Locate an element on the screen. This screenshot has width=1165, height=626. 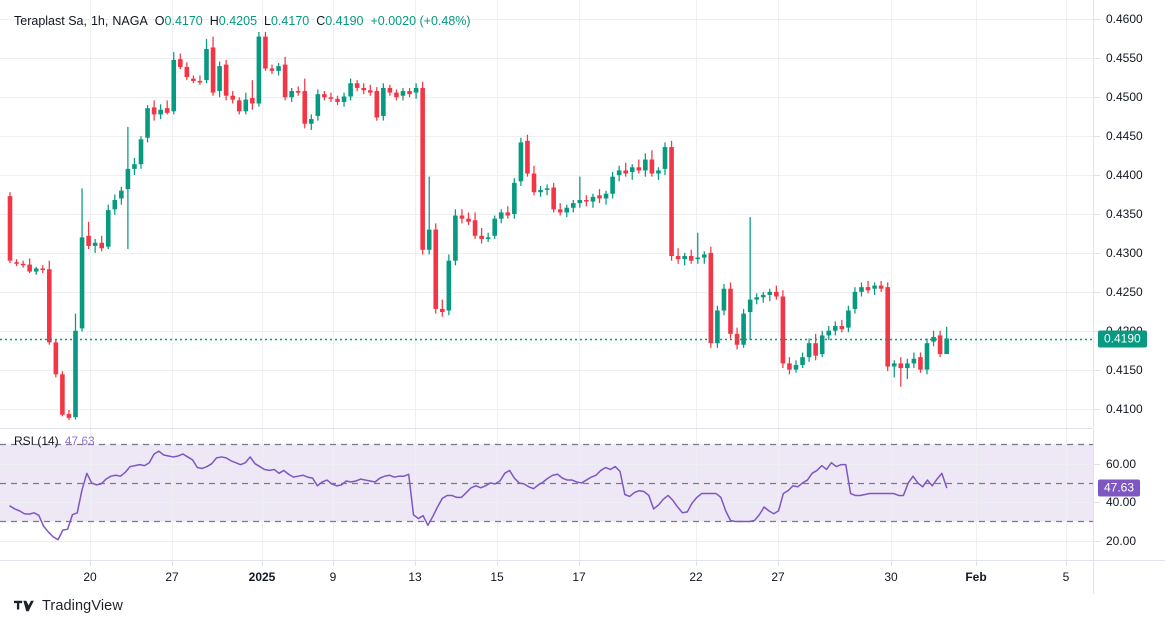
rsi-legend-title: RSI (14) is located at coordinates (36, 441).